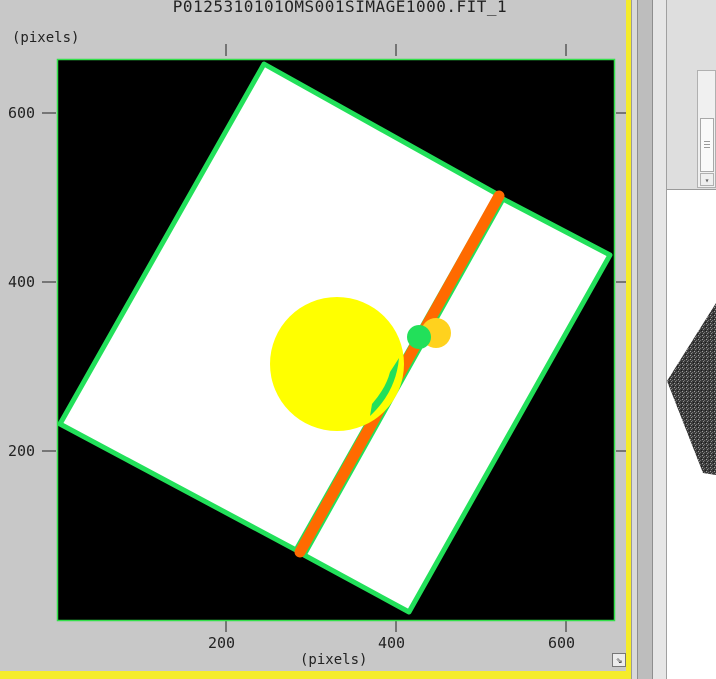 This screenshot has width=716, height=679. I want to click on large-yellow-circle, so click(337, 364).